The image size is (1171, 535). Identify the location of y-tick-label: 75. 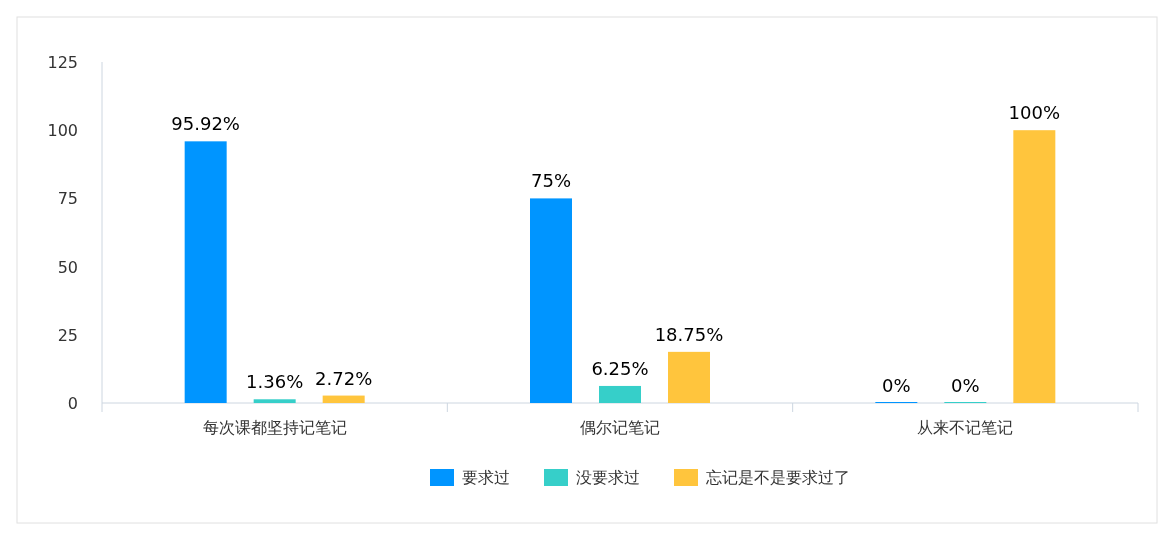
(67, 199).